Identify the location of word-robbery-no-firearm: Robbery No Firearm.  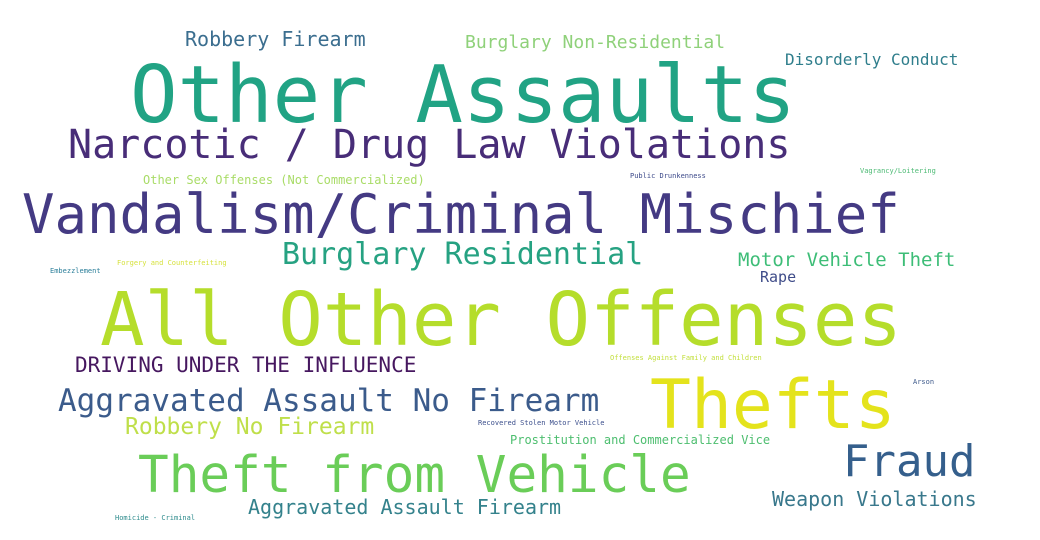
(250, 427).